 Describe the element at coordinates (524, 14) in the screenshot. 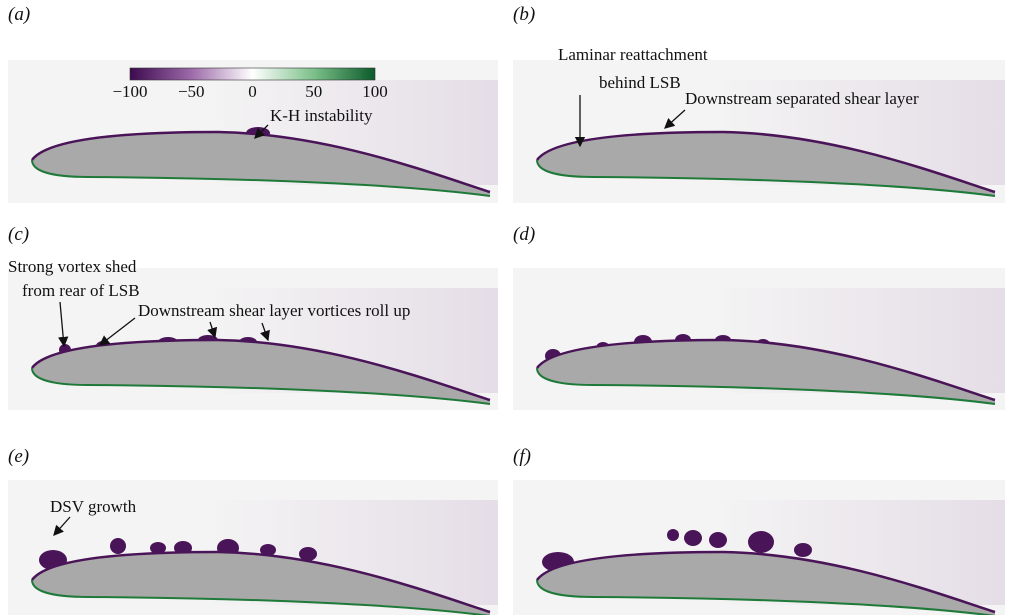

I see `panel-label: (b)` at that location.